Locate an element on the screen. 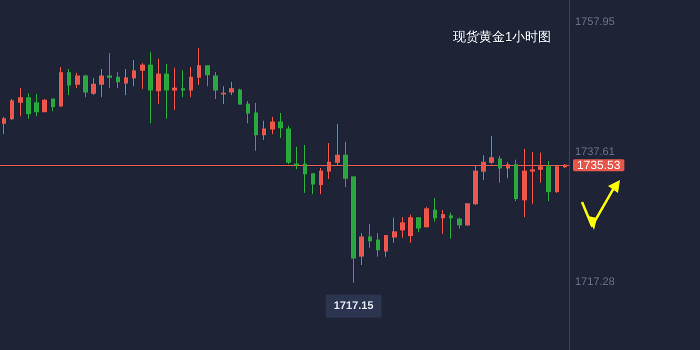 This screenshot has height=350, width=700. y-tick-label: 1737.61 is located at coordinates (595, 152).